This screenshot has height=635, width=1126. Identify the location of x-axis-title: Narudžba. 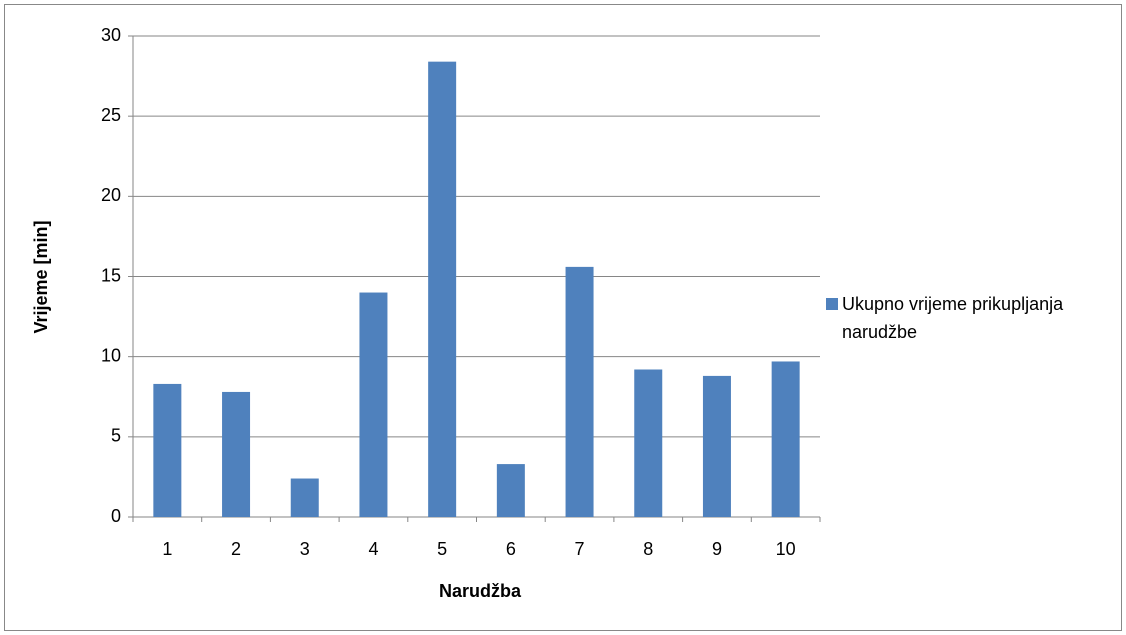
(480, 591).